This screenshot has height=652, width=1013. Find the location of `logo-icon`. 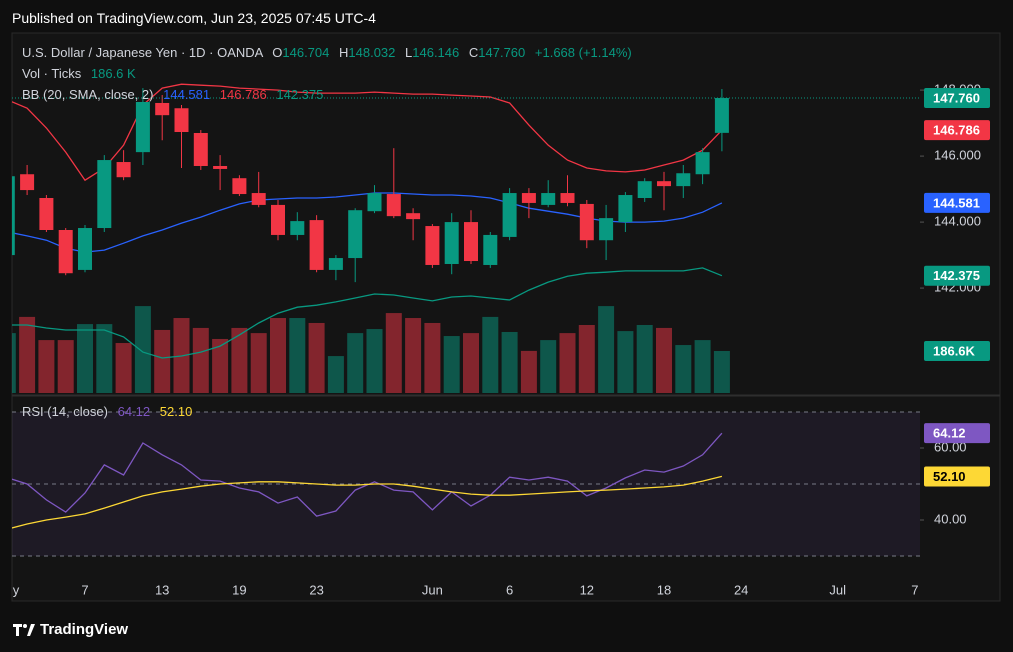

logo-icon is located at coordinates (24, 630).